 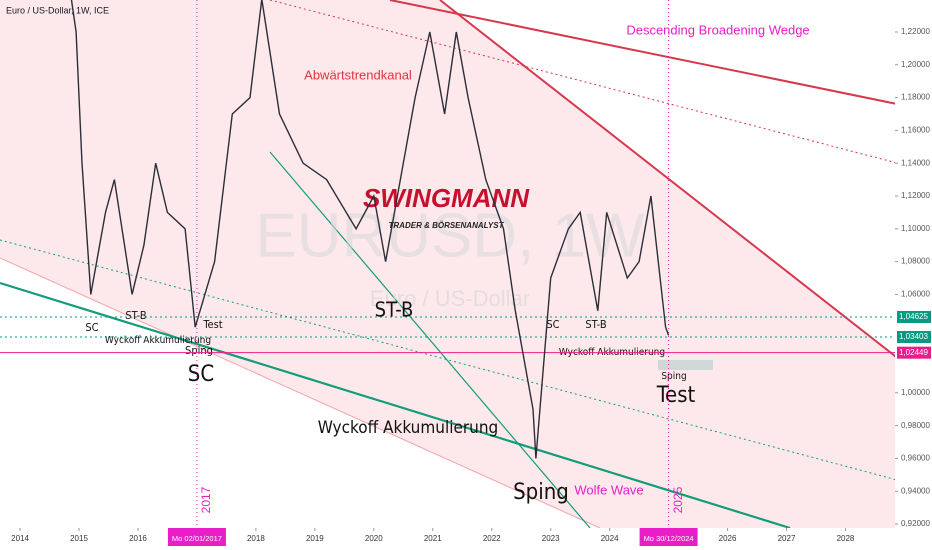 What do you see at coordinates (374, 538) in the screenshot?
I see `x-tick-label: 2020` at bounding box center [374, 538].